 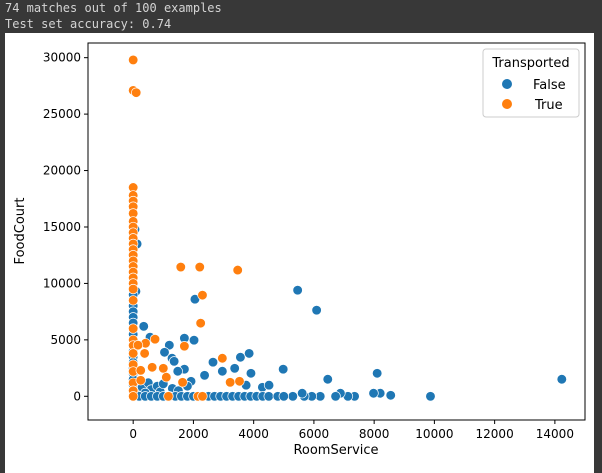 I want to click on legend-title: Transported, so click(x=530, y=63).